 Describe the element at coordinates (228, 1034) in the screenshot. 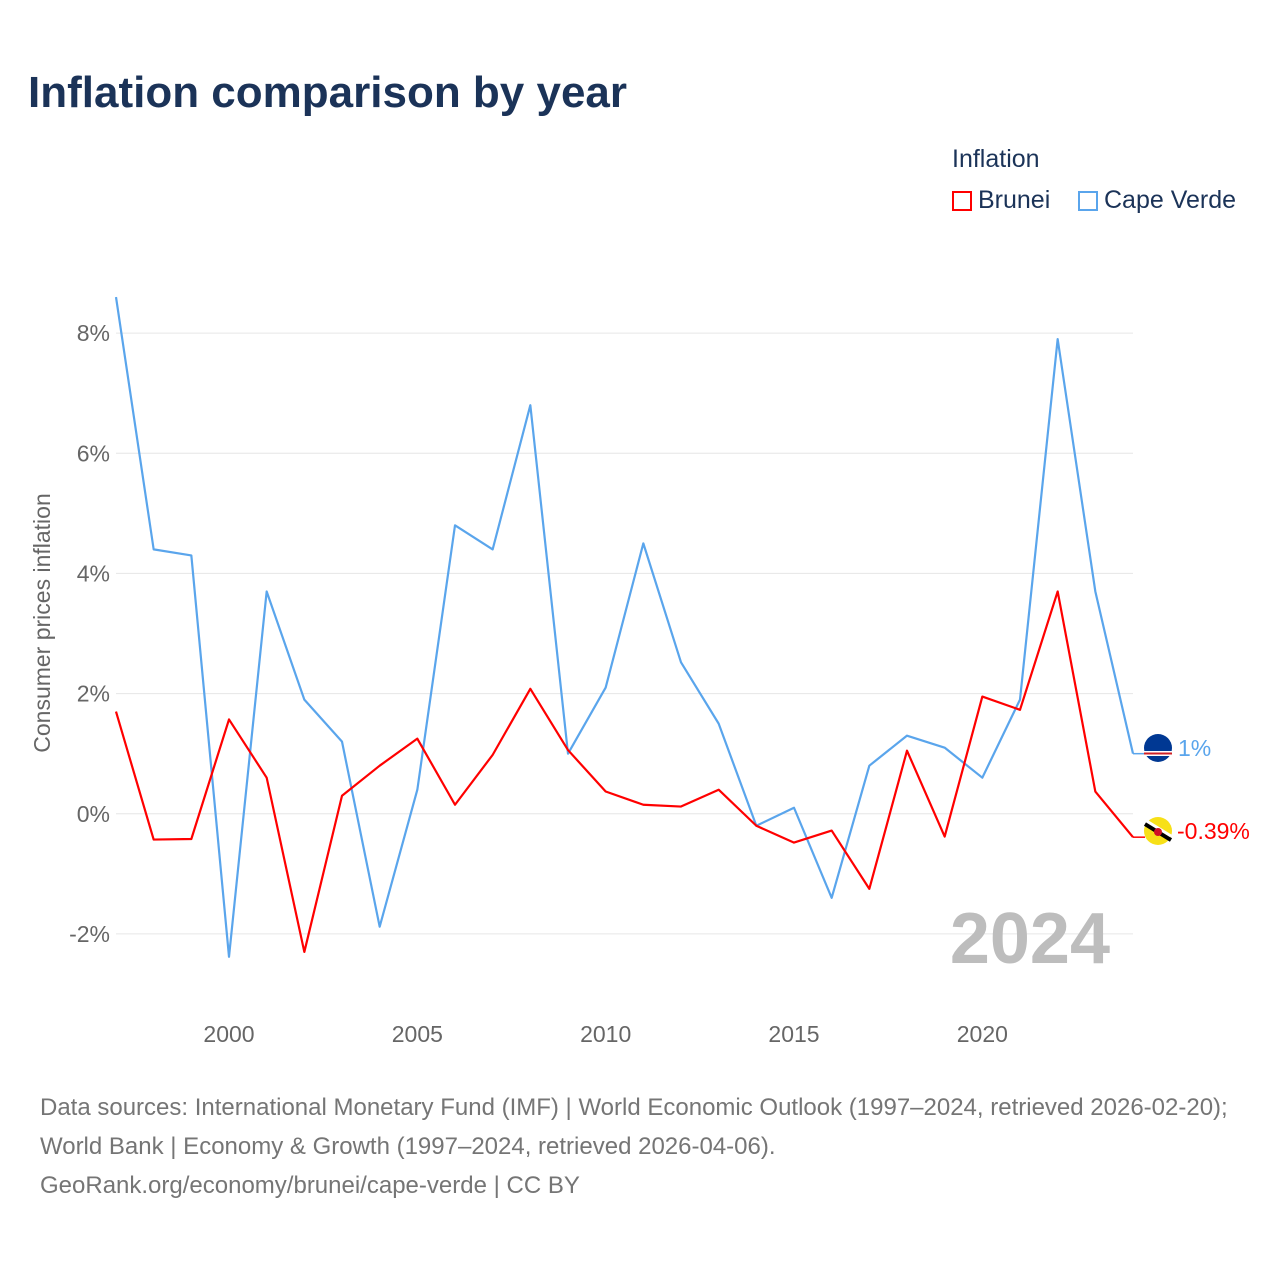

I see `x-tick-label: 2000` at that location.